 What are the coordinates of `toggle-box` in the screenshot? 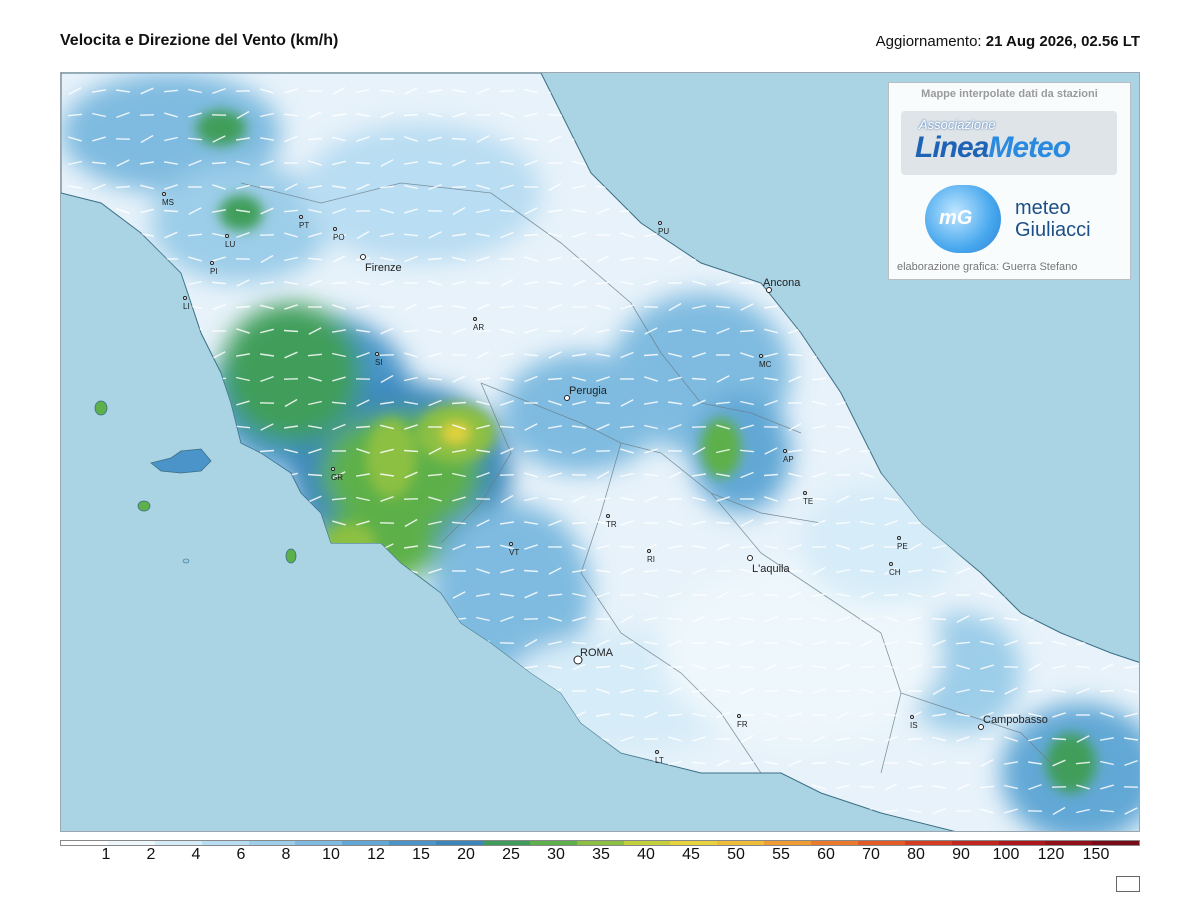 It's located at (1128, 884).